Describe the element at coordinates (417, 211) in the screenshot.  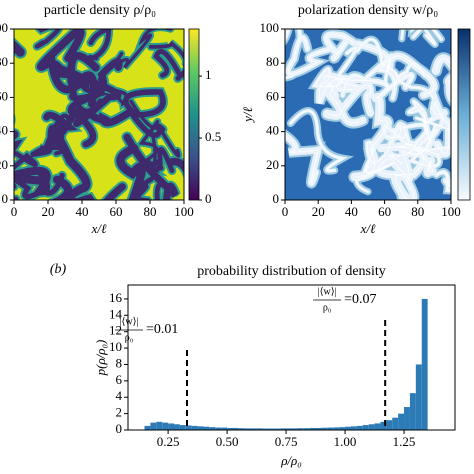
I see `x-tick-label: 80` at that location.